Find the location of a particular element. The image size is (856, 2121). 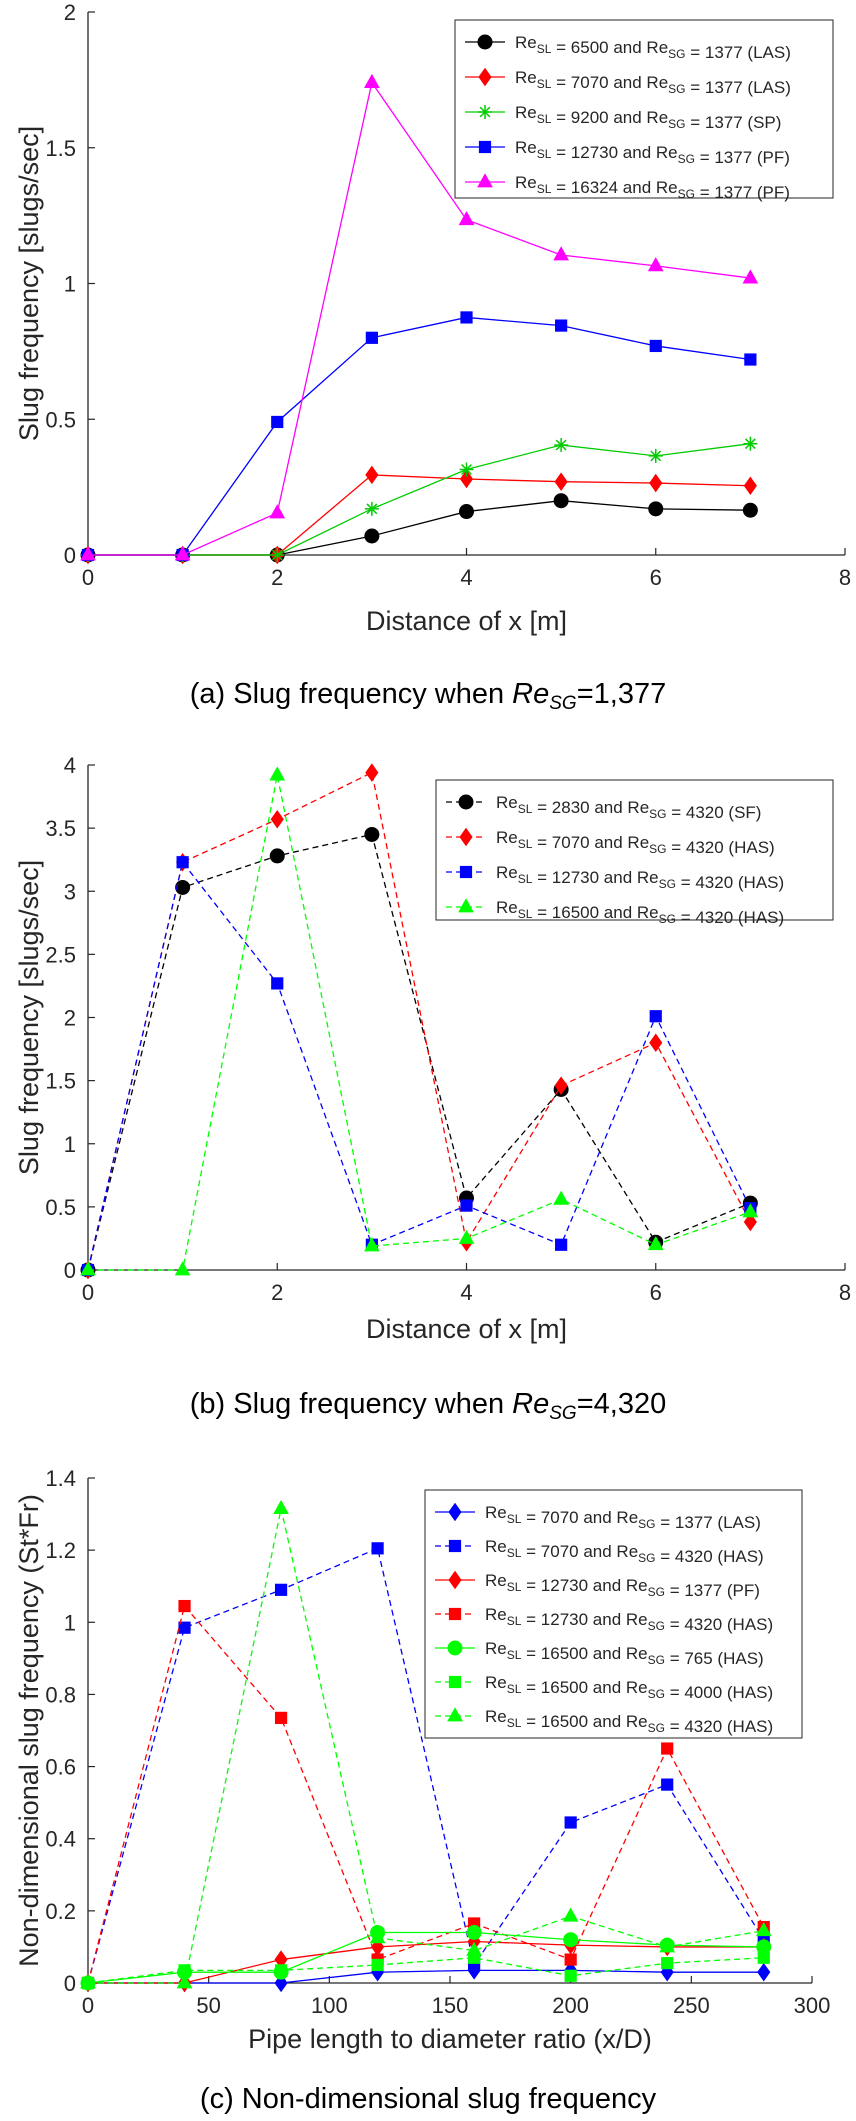

legend-text: = 765 (HAS) is located at coordinates (714, 1658).